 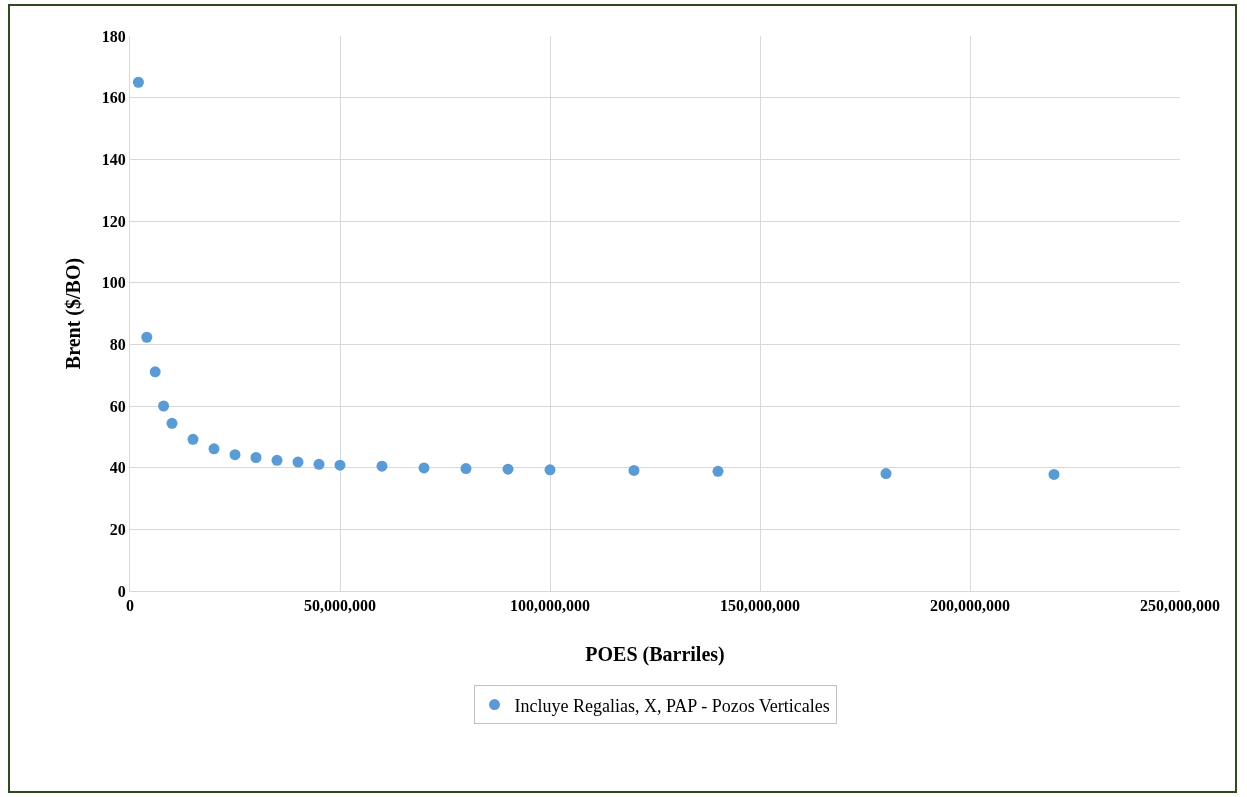 I want to click on y-axis-title: Brent ($/BO), so click(x=73, y=313).